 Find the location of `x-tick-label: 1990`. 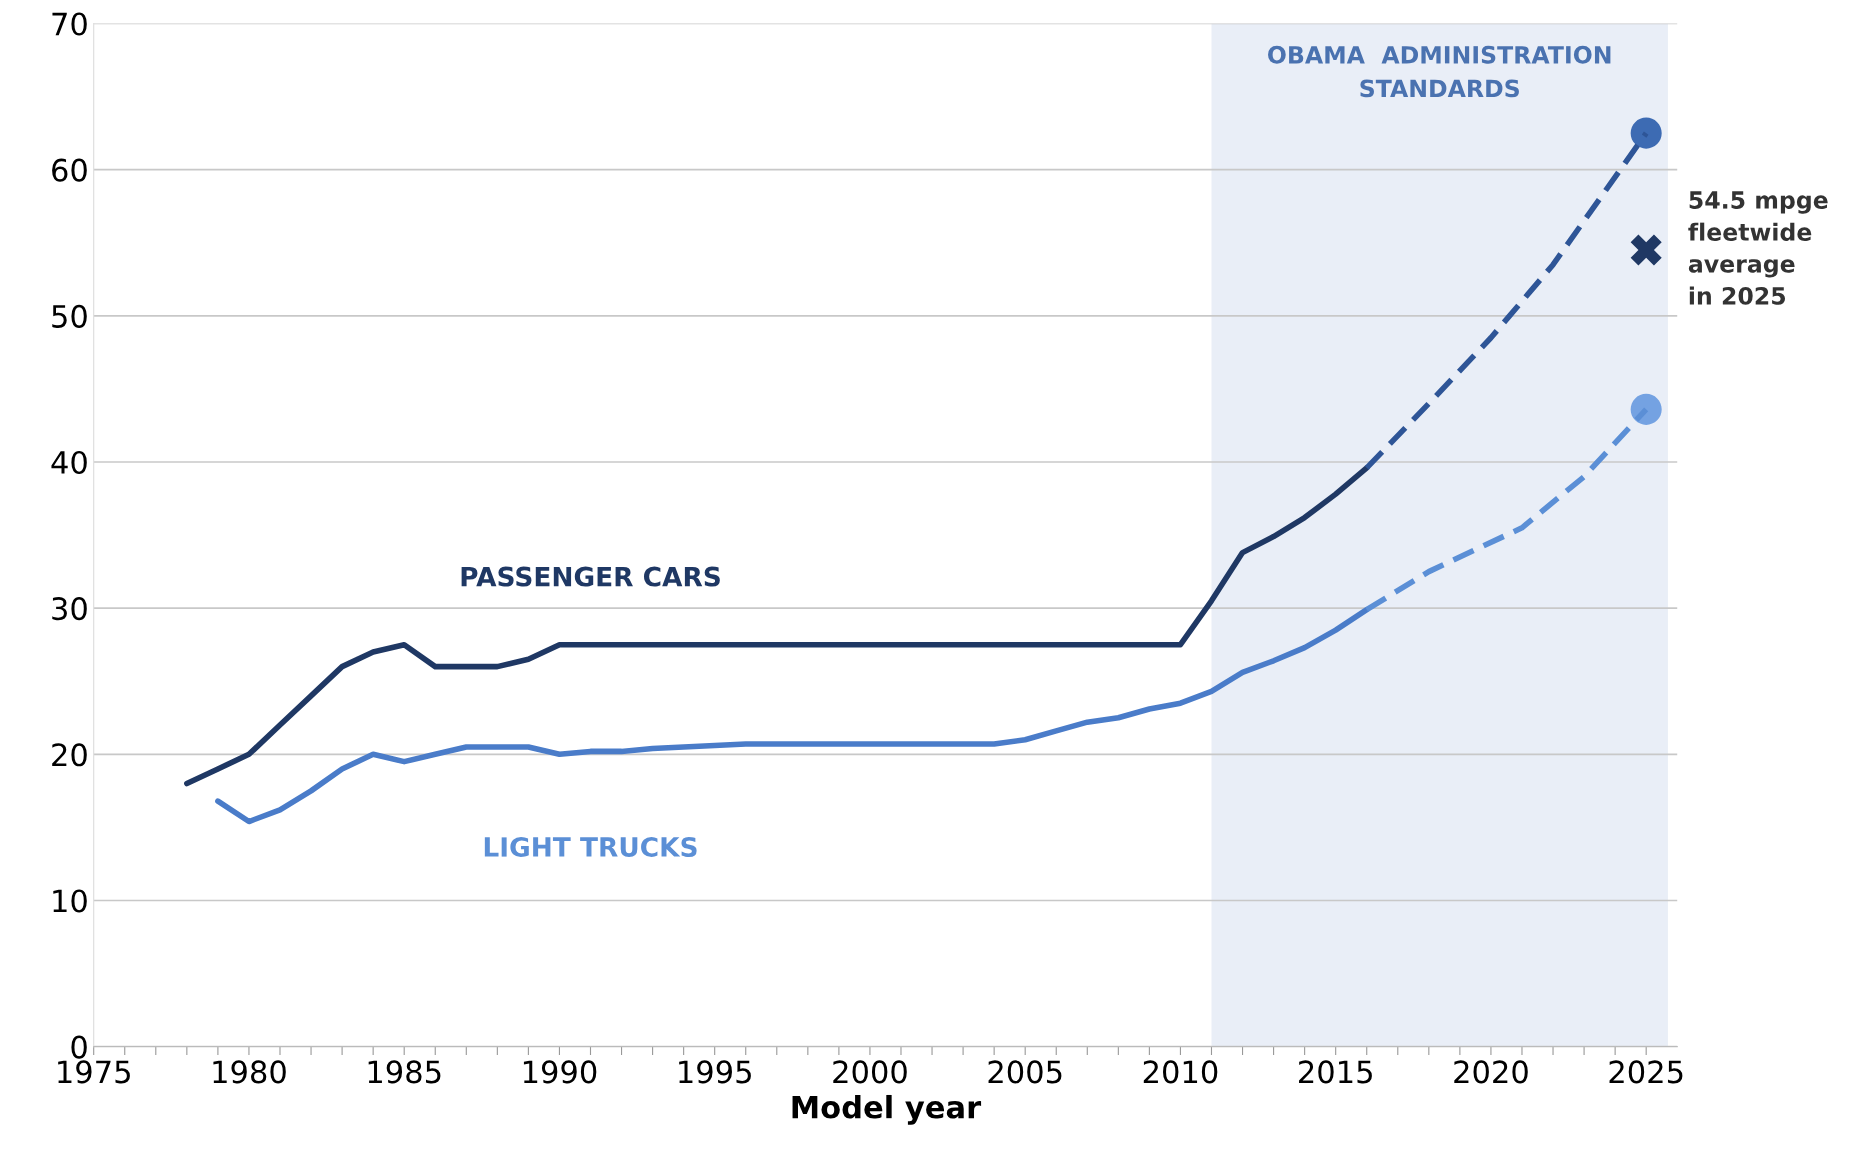

x-tick-label: 1990 is located at coordinates (560, 1072).